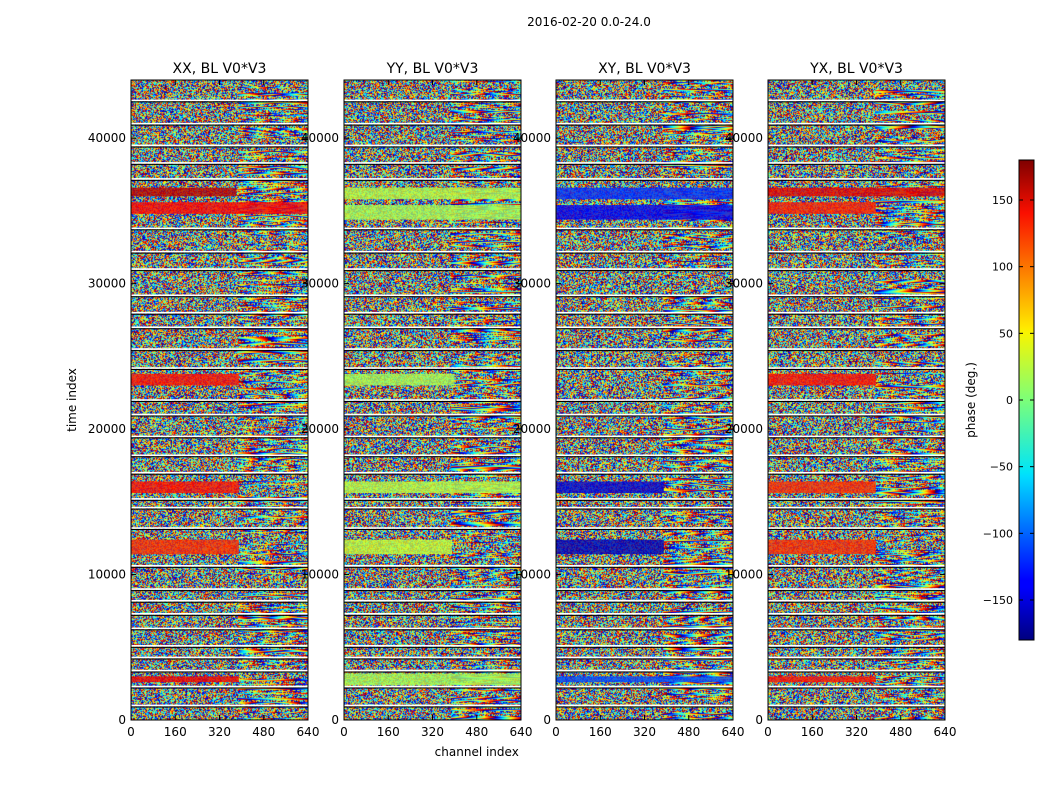 The image size is (1050, 800). Describe the element at coordinates (1006, 333) in the screenshot. I see `colorbar-tick-label: 50` at that location.